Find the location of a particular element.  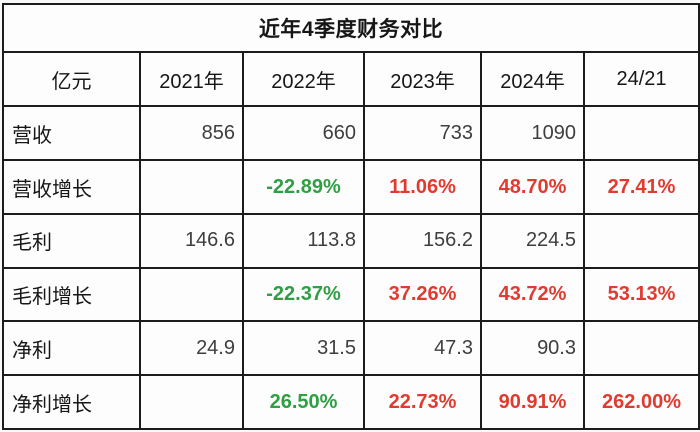

value-cell: 146.6 is located at coordinates (191, 240).